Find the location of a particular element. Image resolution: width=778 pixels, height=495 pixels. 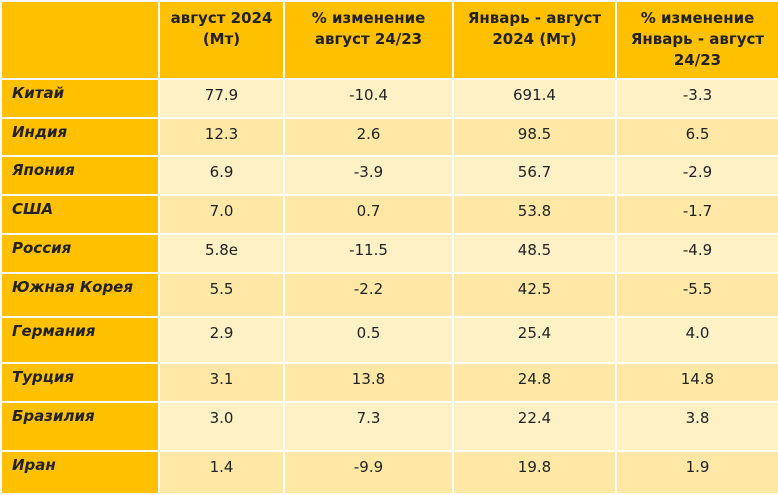

value-cell: -9.9 is located at coordinates (368, 472).